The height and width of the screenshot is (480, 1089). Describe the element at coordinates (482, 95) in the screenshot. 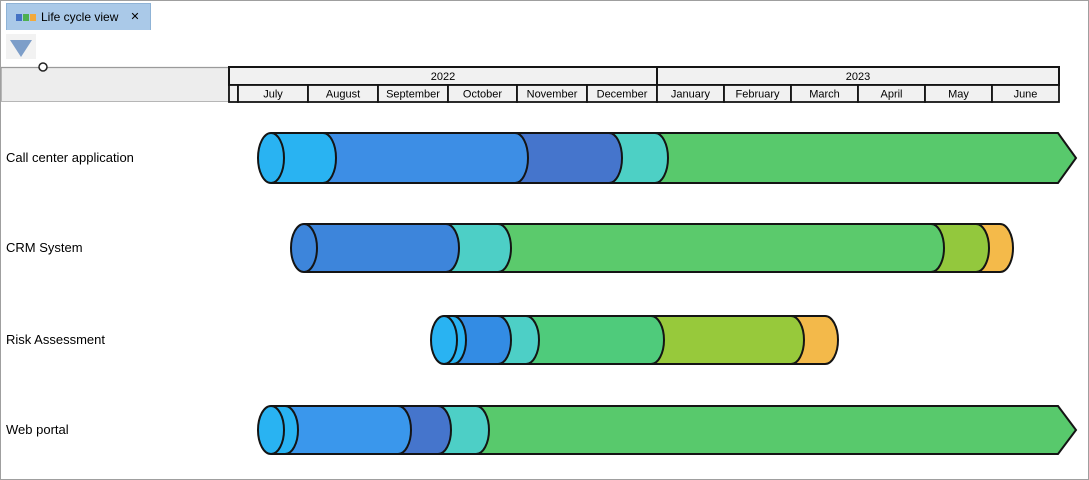

I see `month-label: October` at that location.